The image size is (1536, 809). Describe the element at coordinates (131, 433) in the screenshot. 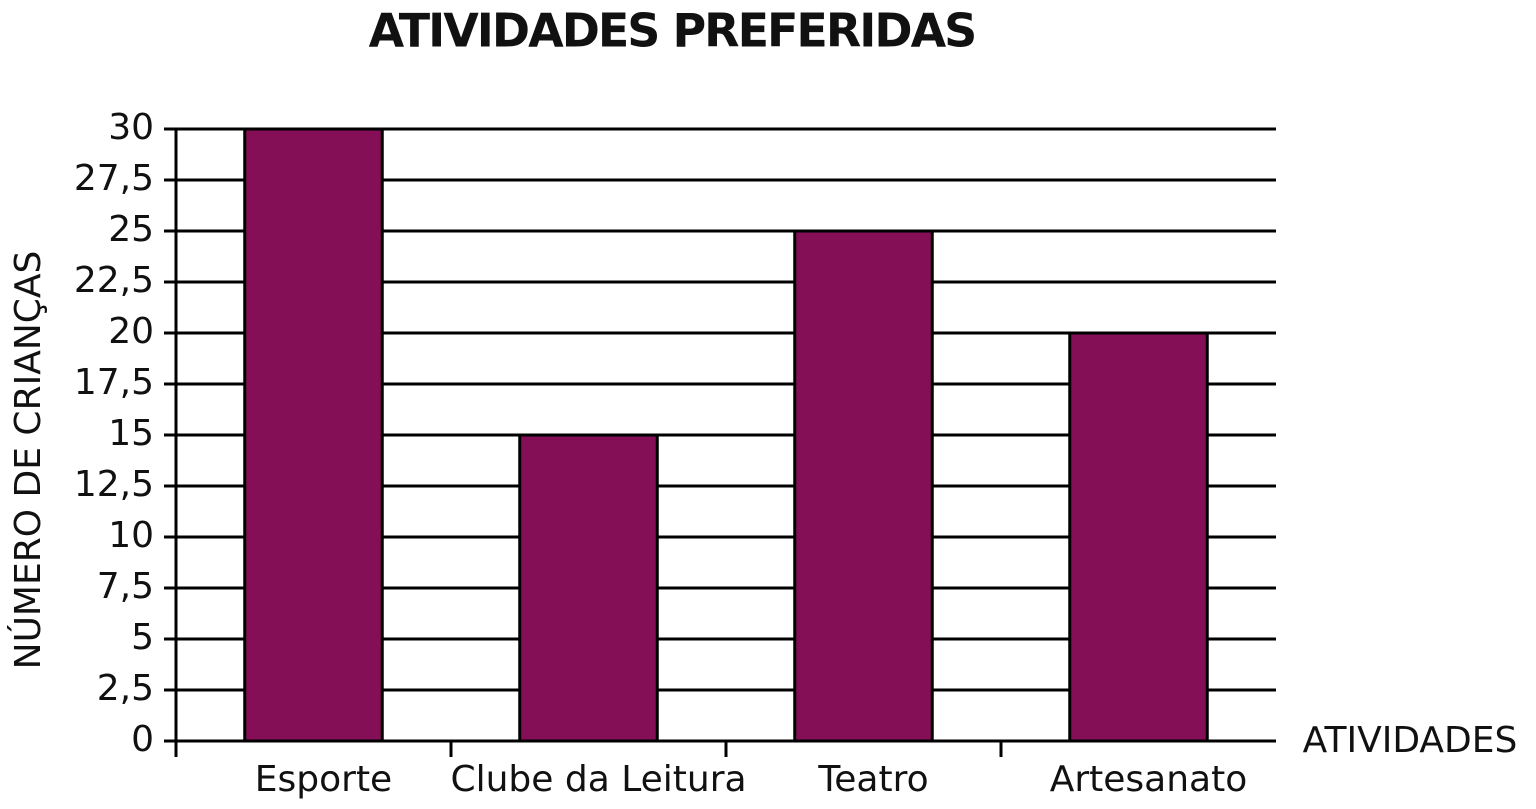

I see `y-tick-label: 15` at that location.